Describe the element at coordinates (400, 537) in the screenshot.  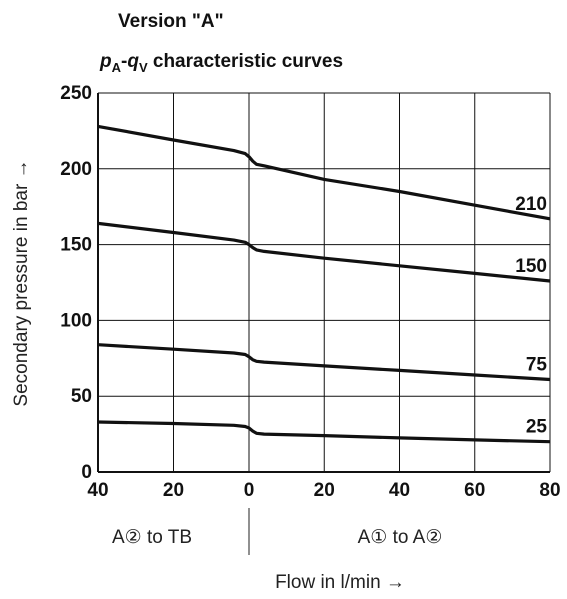
I see `direction-right-label: A① to A②` at that location.